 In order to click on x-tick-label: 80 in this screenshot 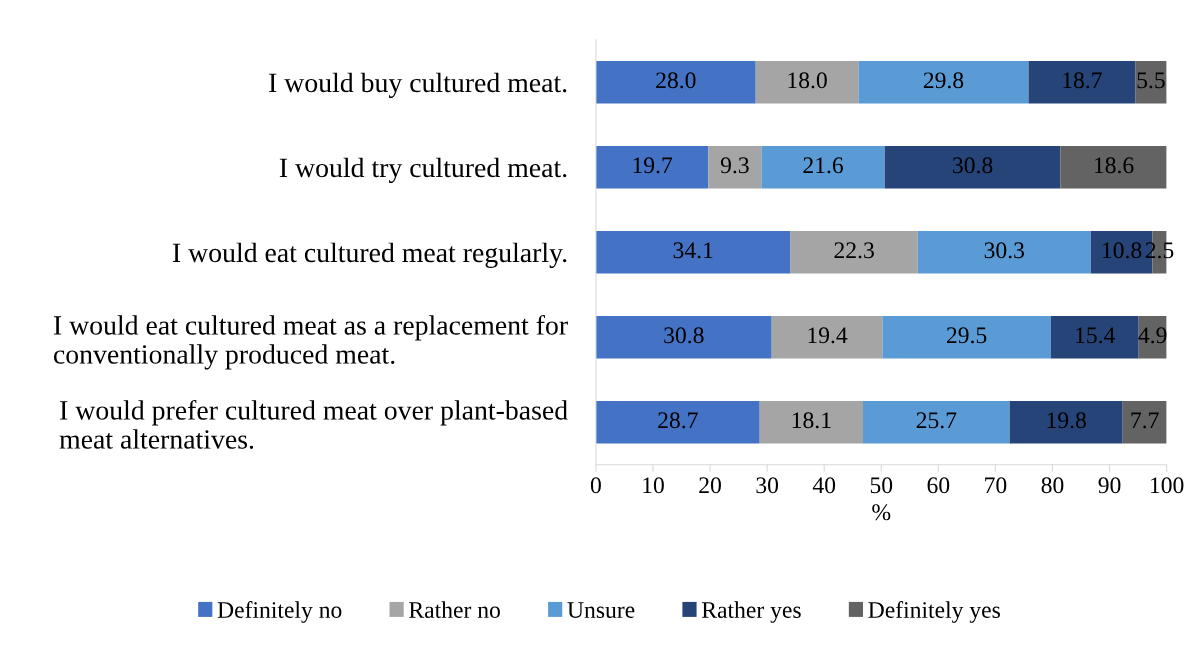, I will do `click(1052, 485)`.